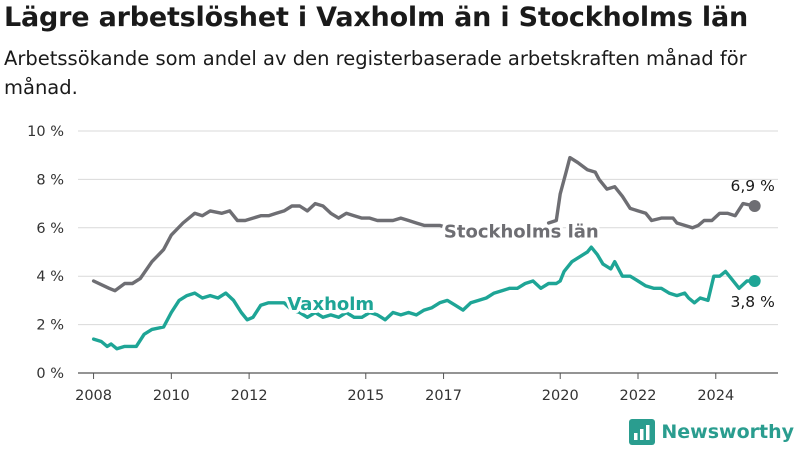 The image size is (800, 450). I want to click on series-name-label-stockholms-län: Stockholms län, so click(521, 231).